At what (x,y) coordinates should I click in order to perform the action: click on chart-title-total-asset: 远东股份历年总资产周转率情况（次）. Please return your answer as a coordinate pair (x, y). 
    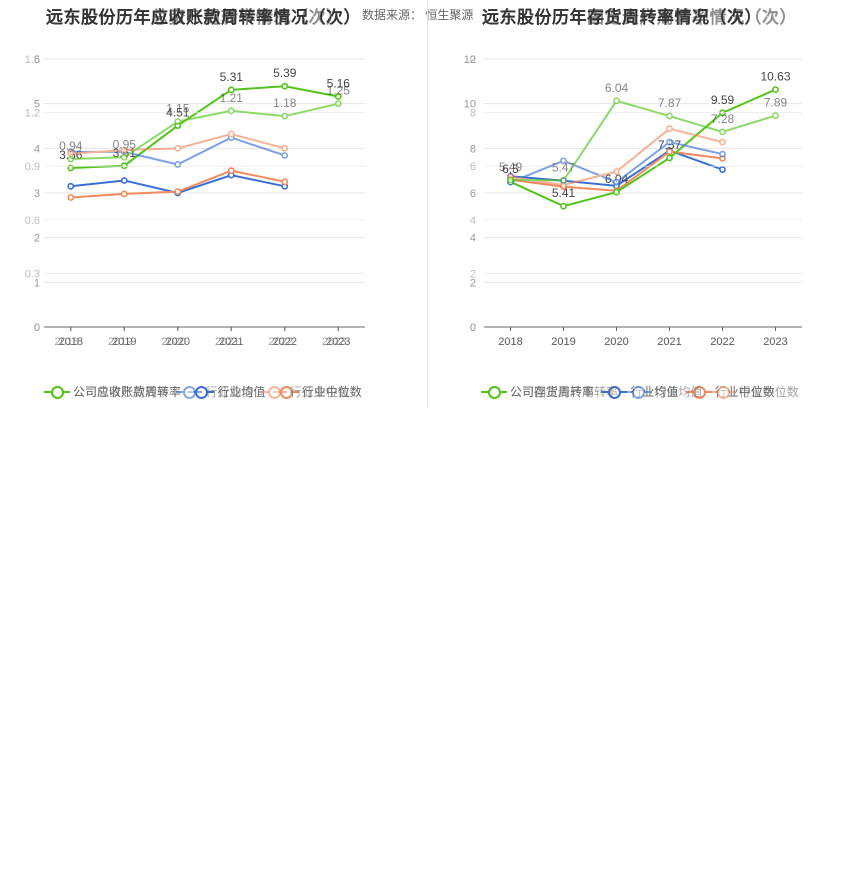
    Looking at the image, I should click on (195, 17).